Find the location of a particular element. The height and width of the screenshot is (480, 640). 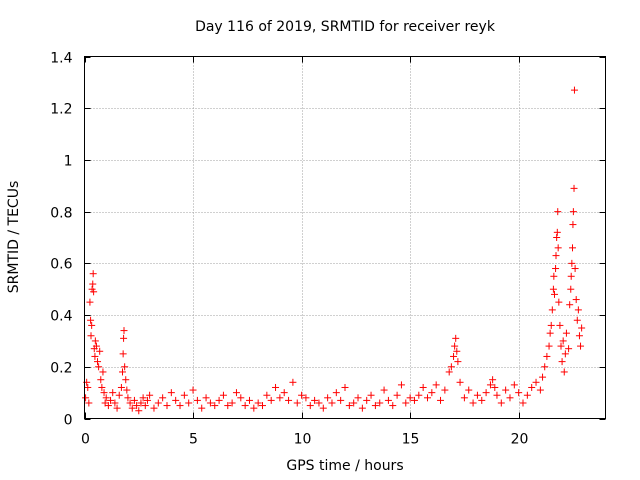

y-tick-label: 1 is located at coordinates (68, 162).